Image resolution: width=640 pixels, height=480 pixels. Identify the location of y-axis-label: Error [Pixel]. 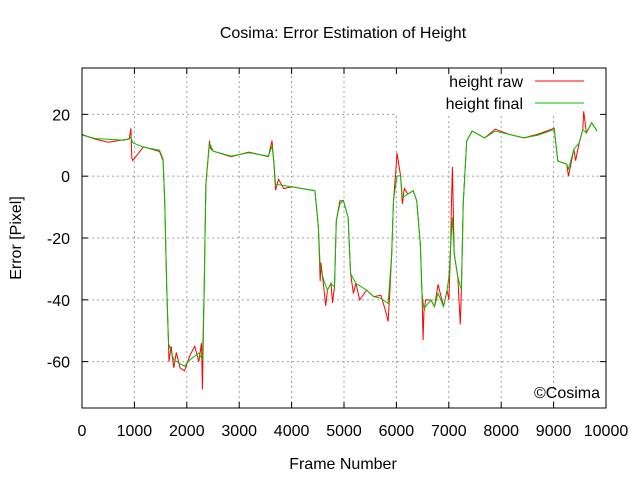
(16, 238).